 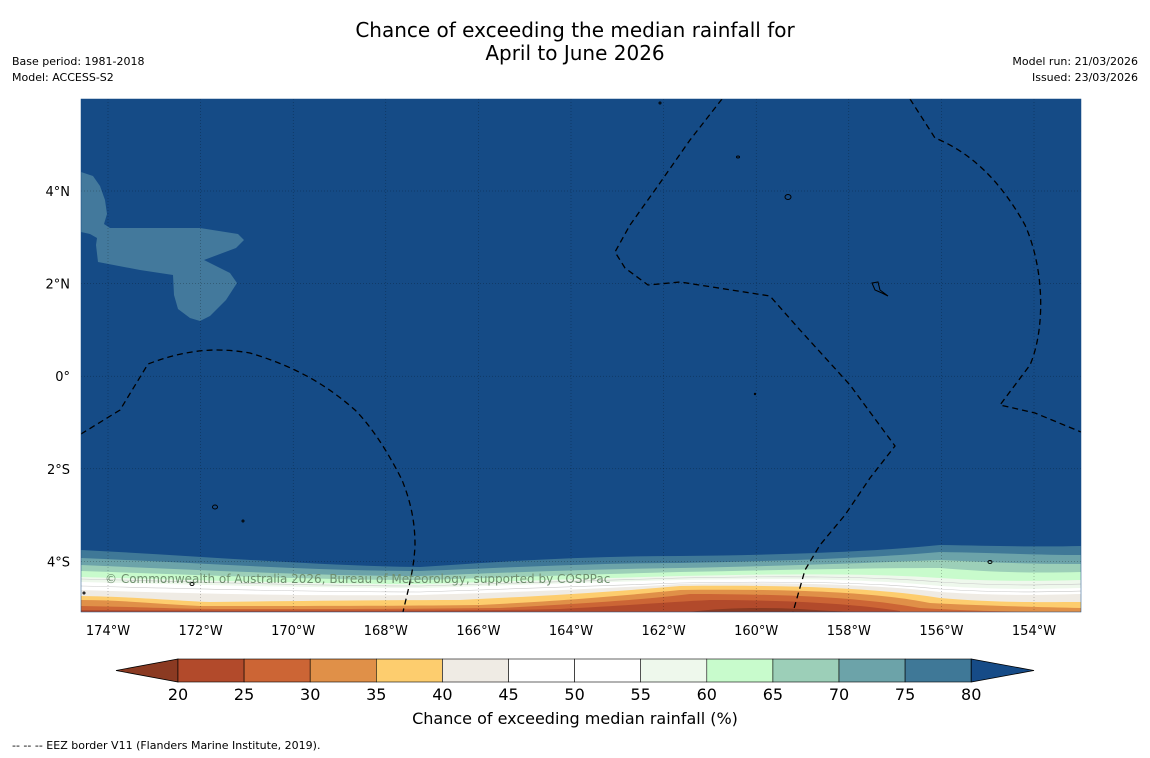 What do you see at coordinates (995, 266) in the screenshot?
I see `eez-border-kiribati-line-east` at bounding box center [995, 266].